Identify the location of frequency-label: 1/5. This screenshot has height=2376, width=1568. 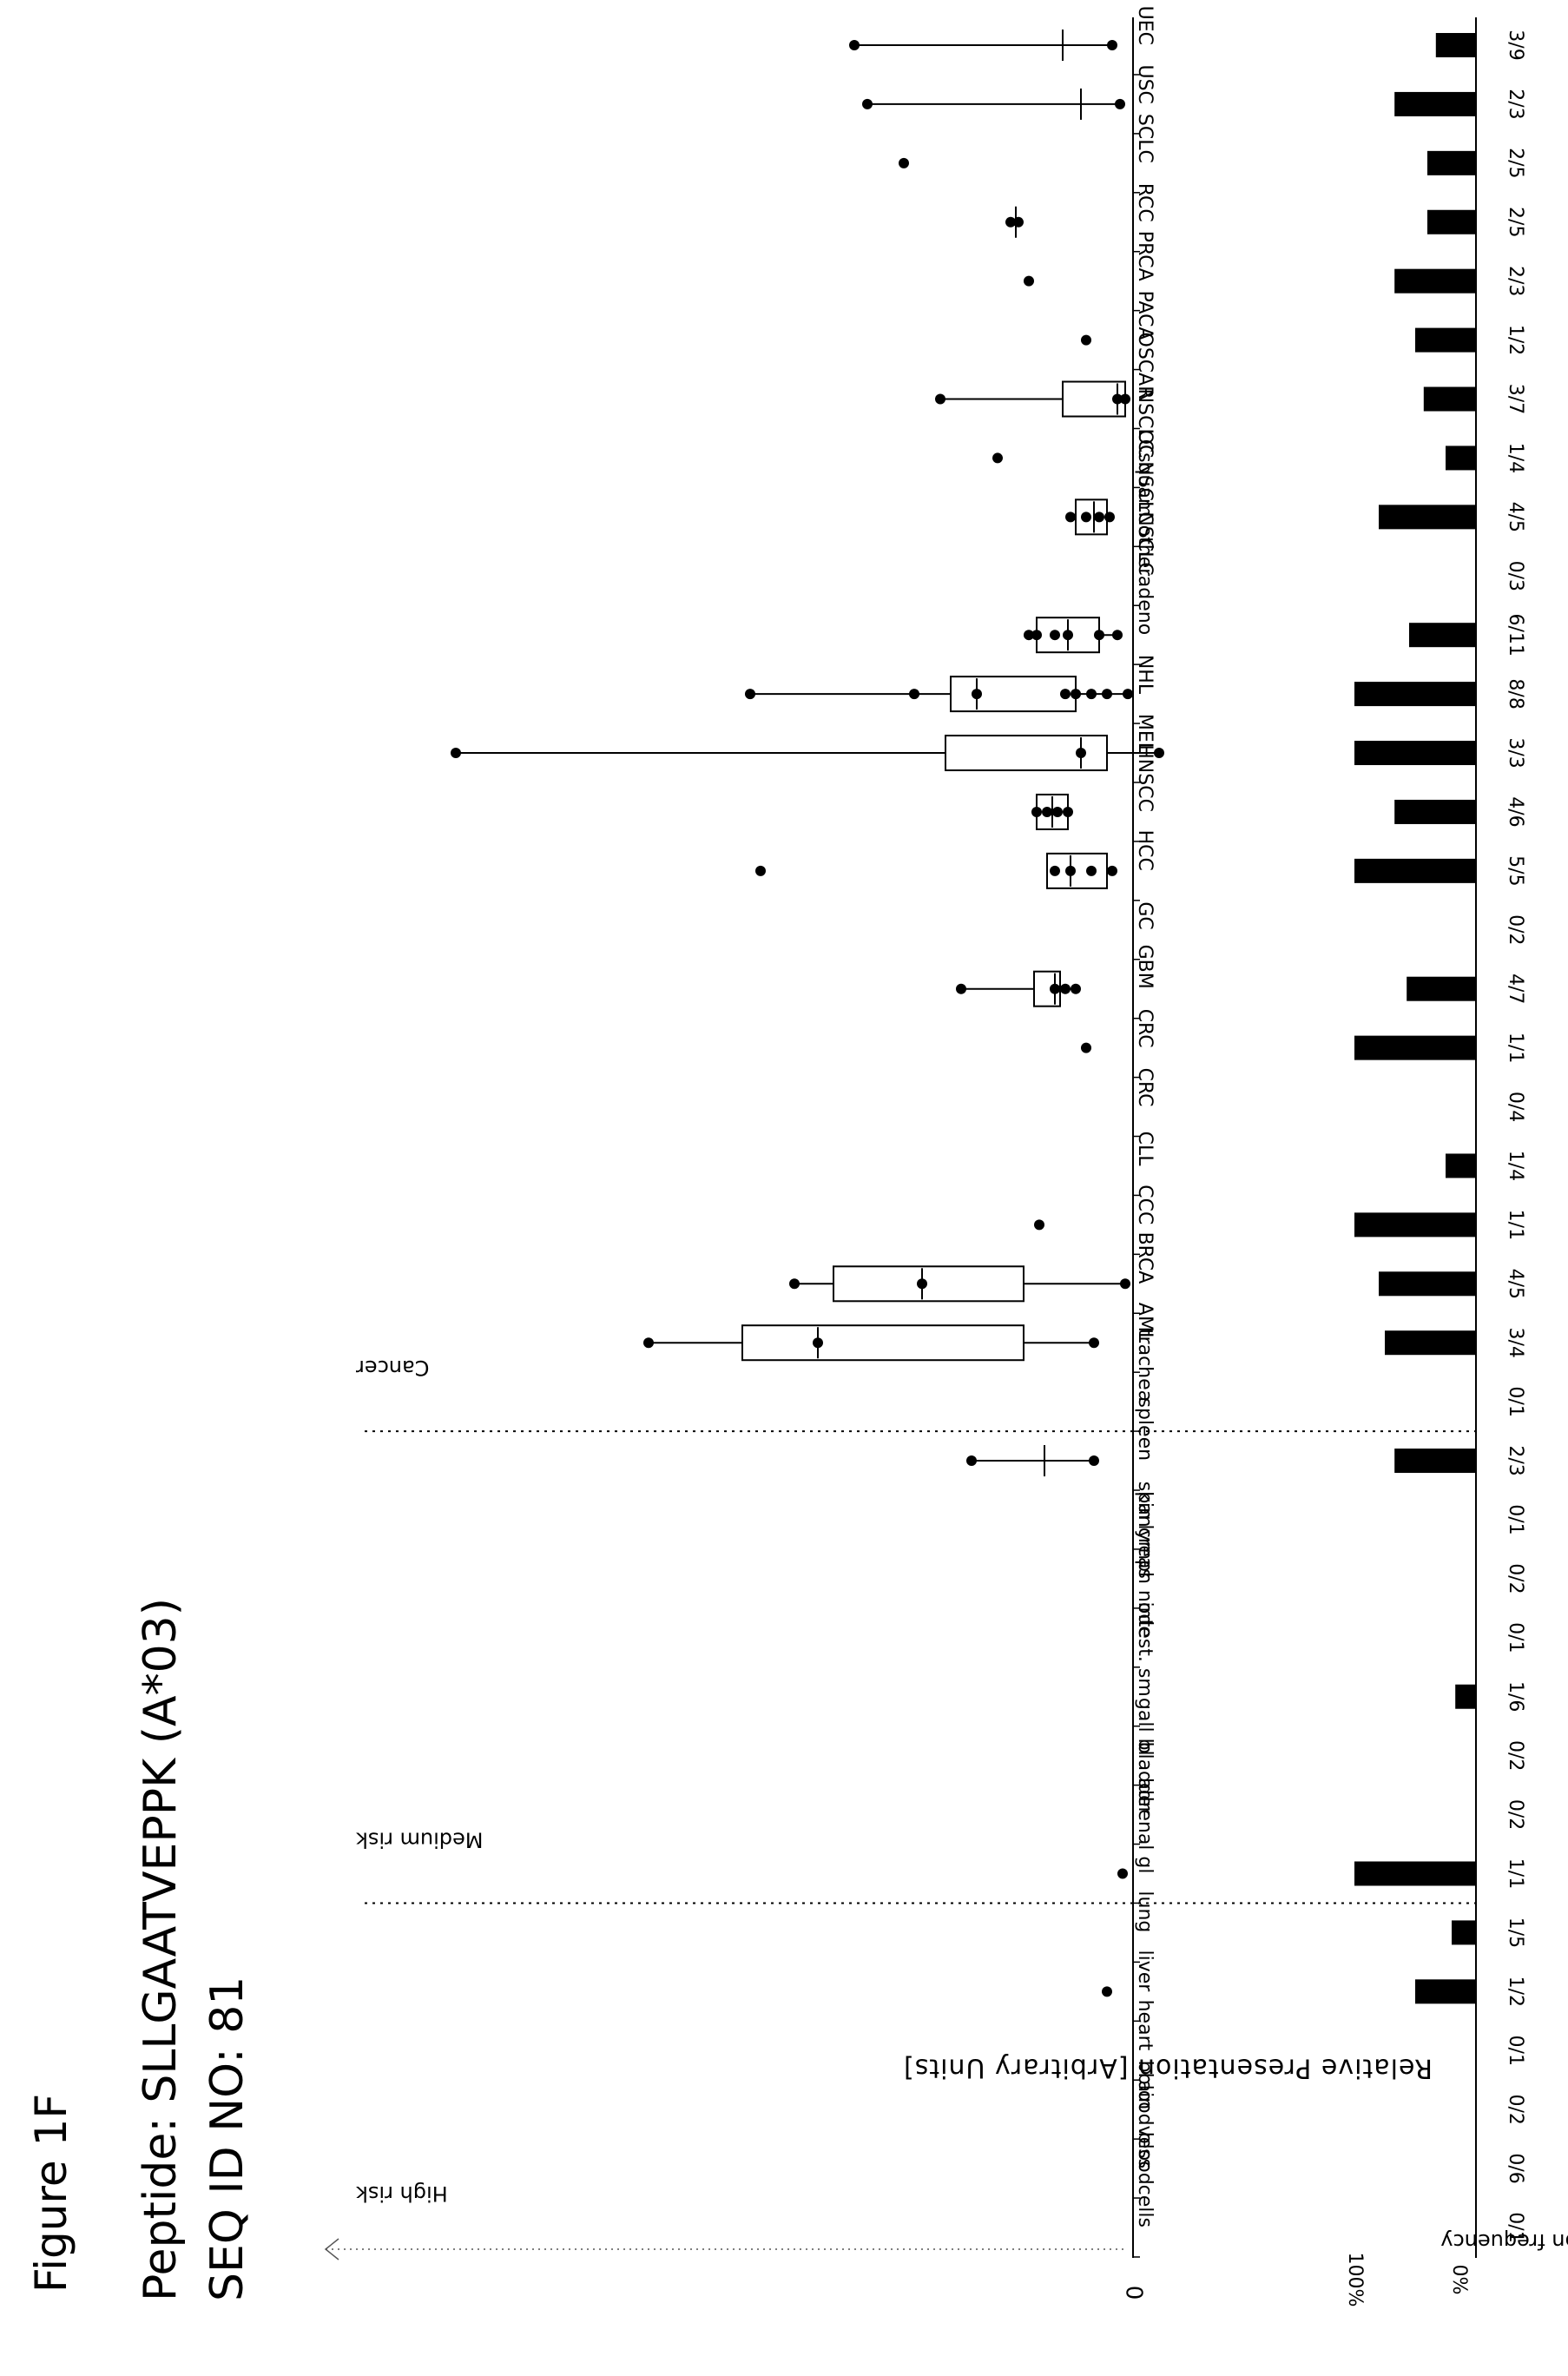
(1515, 1933).